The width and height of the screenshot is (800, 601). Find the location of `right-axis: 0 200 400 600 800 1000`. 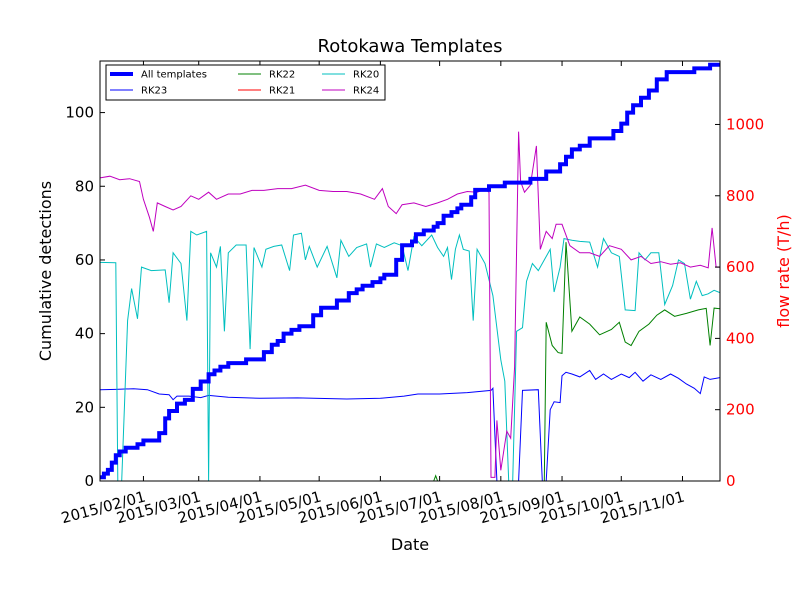

right-axis: 0 200 400 600 800 1000 is located at coordinates (739, 302).